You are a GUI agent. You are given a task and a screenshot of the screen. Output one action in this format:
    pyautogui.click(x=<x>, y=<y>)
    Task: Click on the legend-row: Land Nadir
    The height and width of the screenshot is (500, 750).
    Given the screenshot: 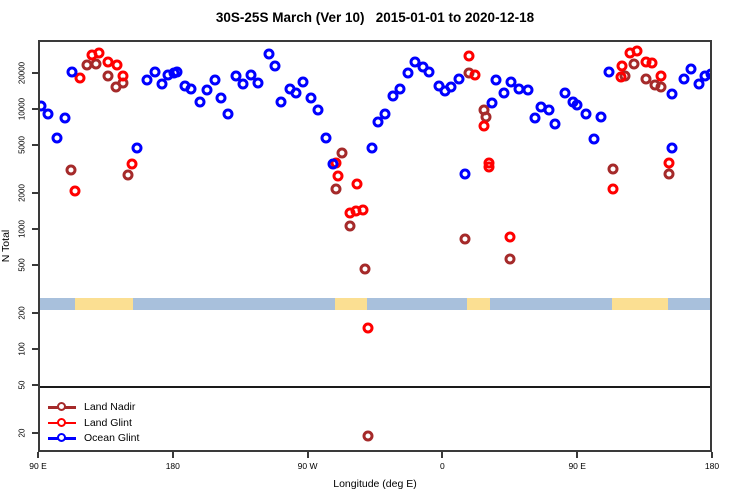 What is the action you would take?
    pyautogui.click(x=91, y=407)
    